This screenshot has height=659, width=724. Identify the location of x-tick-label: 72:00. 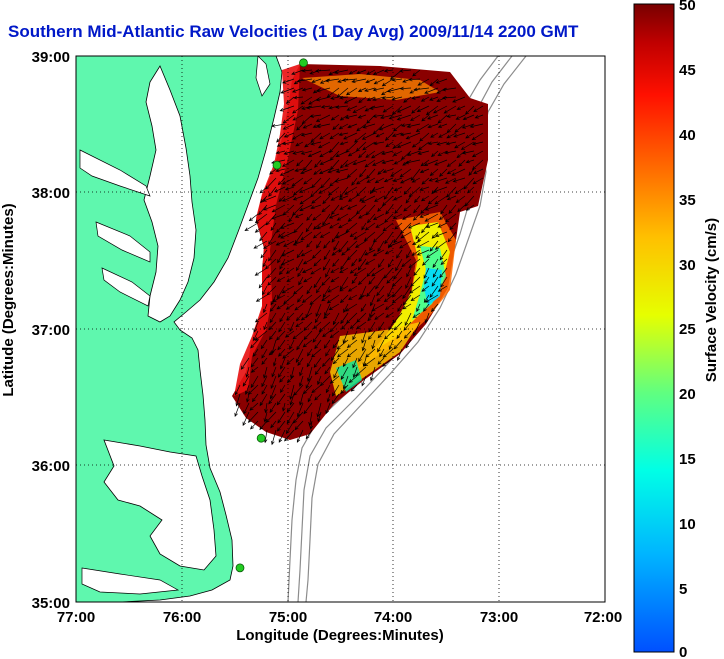
(603, 617).